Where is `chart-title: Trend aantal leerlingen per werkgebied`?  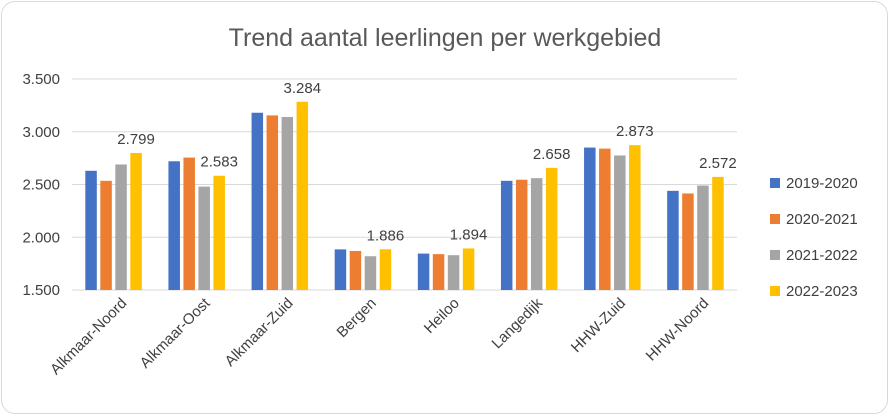 chart-title: Trend aantal leerlingen per werkgebied is located at coordinates (445, 38).